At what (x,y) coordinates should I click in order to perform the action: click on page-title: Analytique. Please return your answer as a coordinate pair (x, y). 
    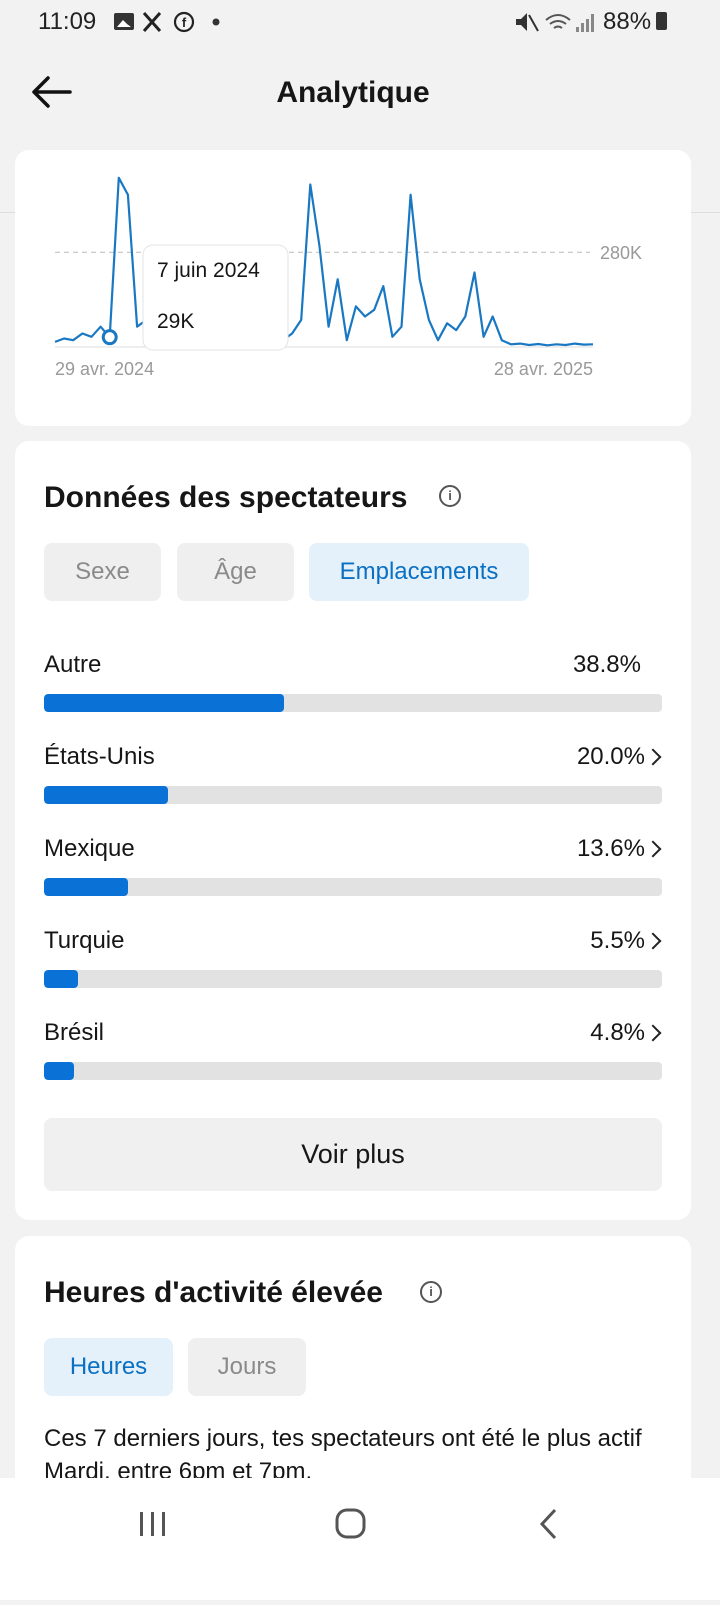
    Looking at the image, I should click on (353, 92).